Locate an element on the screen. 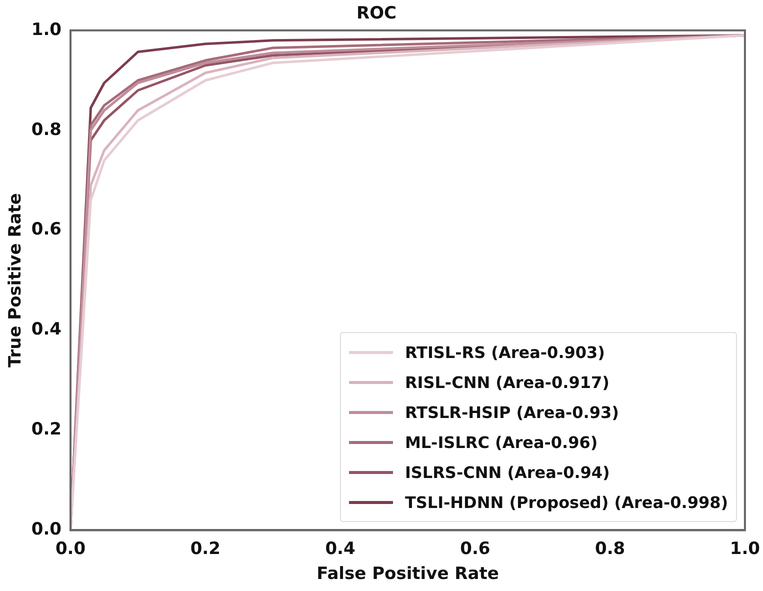 Image resolution: width=763 pixels, height=591 pixels. y-tick-label: 0.6 is located at coordinates (46, 230).